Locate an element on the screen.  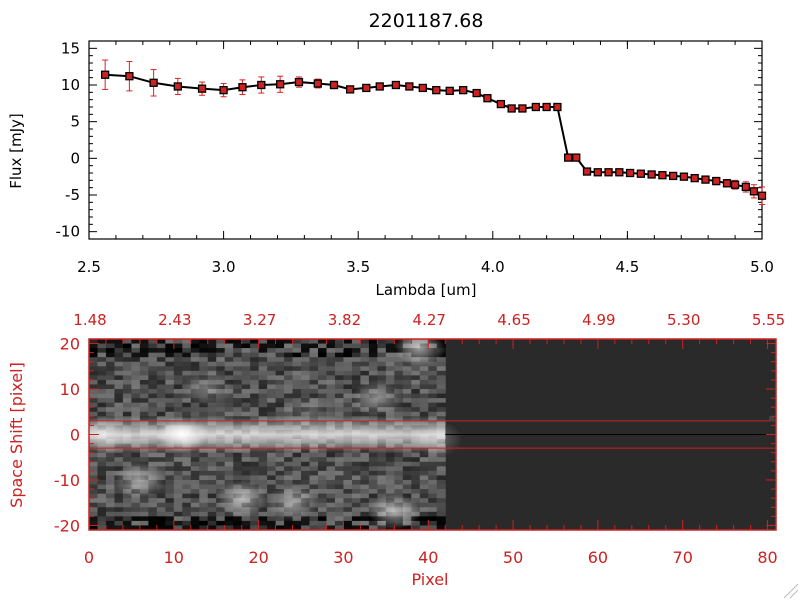
wavelength-tick-label: 4.27 is located at coordinates (429, 320).